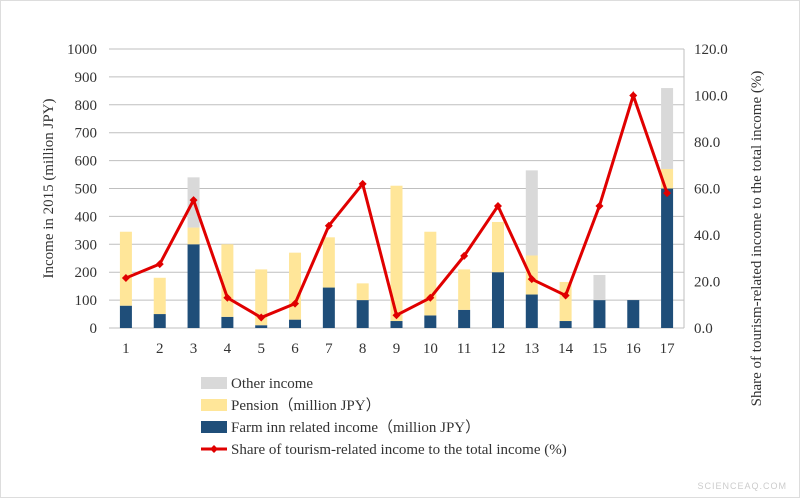  Describe the element at coordinates (82, 50) in the screenshot. I see `y-tick-label: 1000` at that location.